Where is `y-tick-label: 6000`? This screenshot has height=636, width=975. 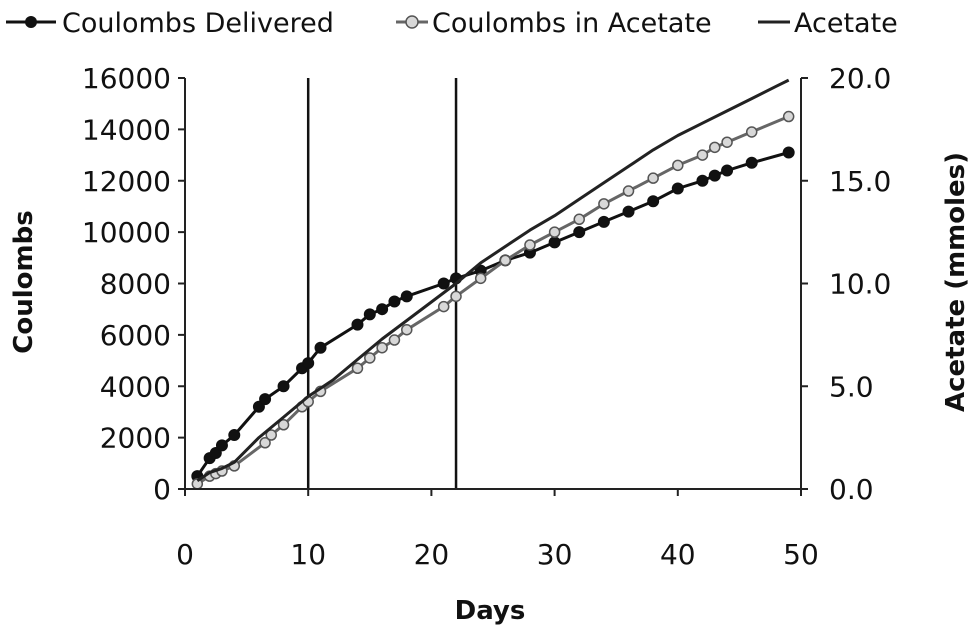
y-tick-label: 6000 is located at coordinates (135, 335).